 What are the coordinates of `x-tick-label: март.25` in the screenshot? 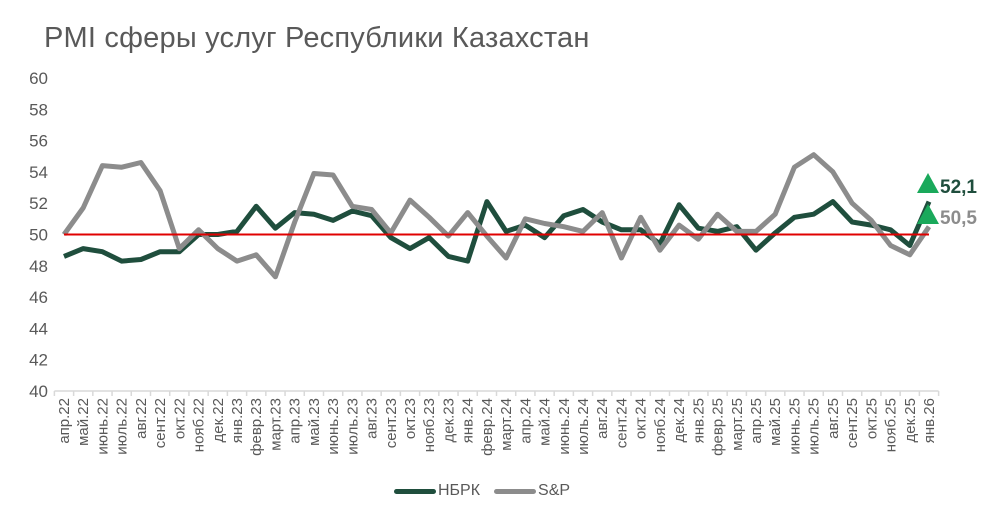 It's located at (737, 424).